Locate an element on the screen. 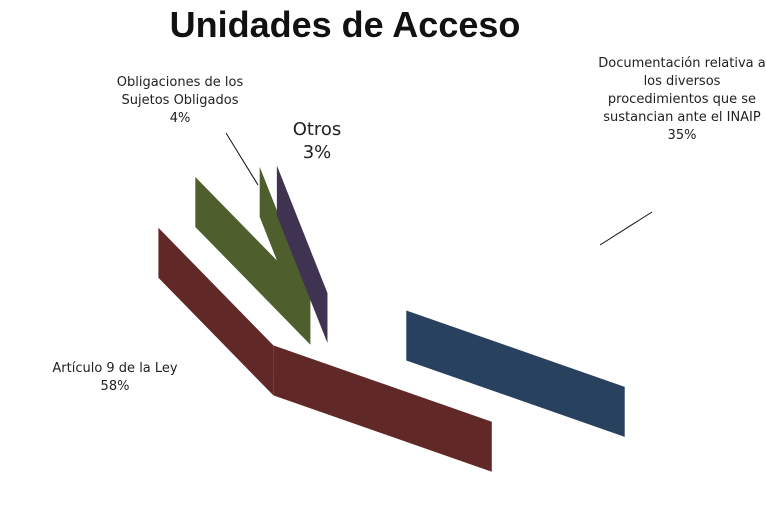 The height and width of the screenshot is (527, 766). slice-label: Obligaciones de los Sujetos Obligados 4% is located at coordinates (180, 101).